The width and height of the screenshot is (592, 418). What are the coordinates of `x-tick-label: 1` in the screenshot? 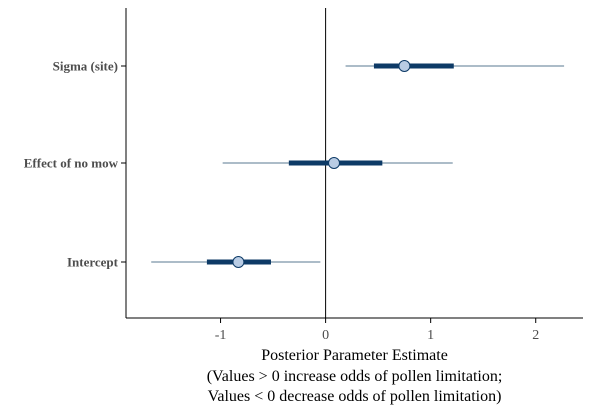 It's located at (430, 335).